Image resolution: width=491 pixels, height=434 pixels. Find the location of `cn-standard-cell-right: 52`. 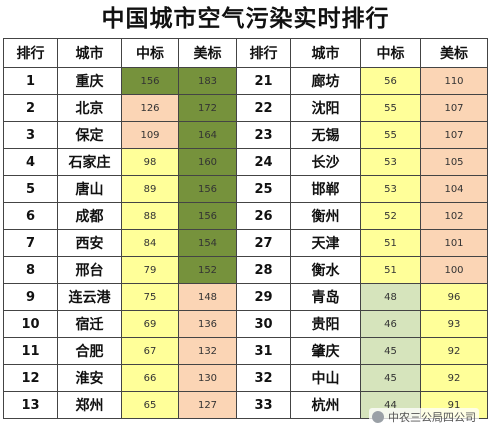

cn-standard-cell-right: 52 is located at coordinates (390, 216).